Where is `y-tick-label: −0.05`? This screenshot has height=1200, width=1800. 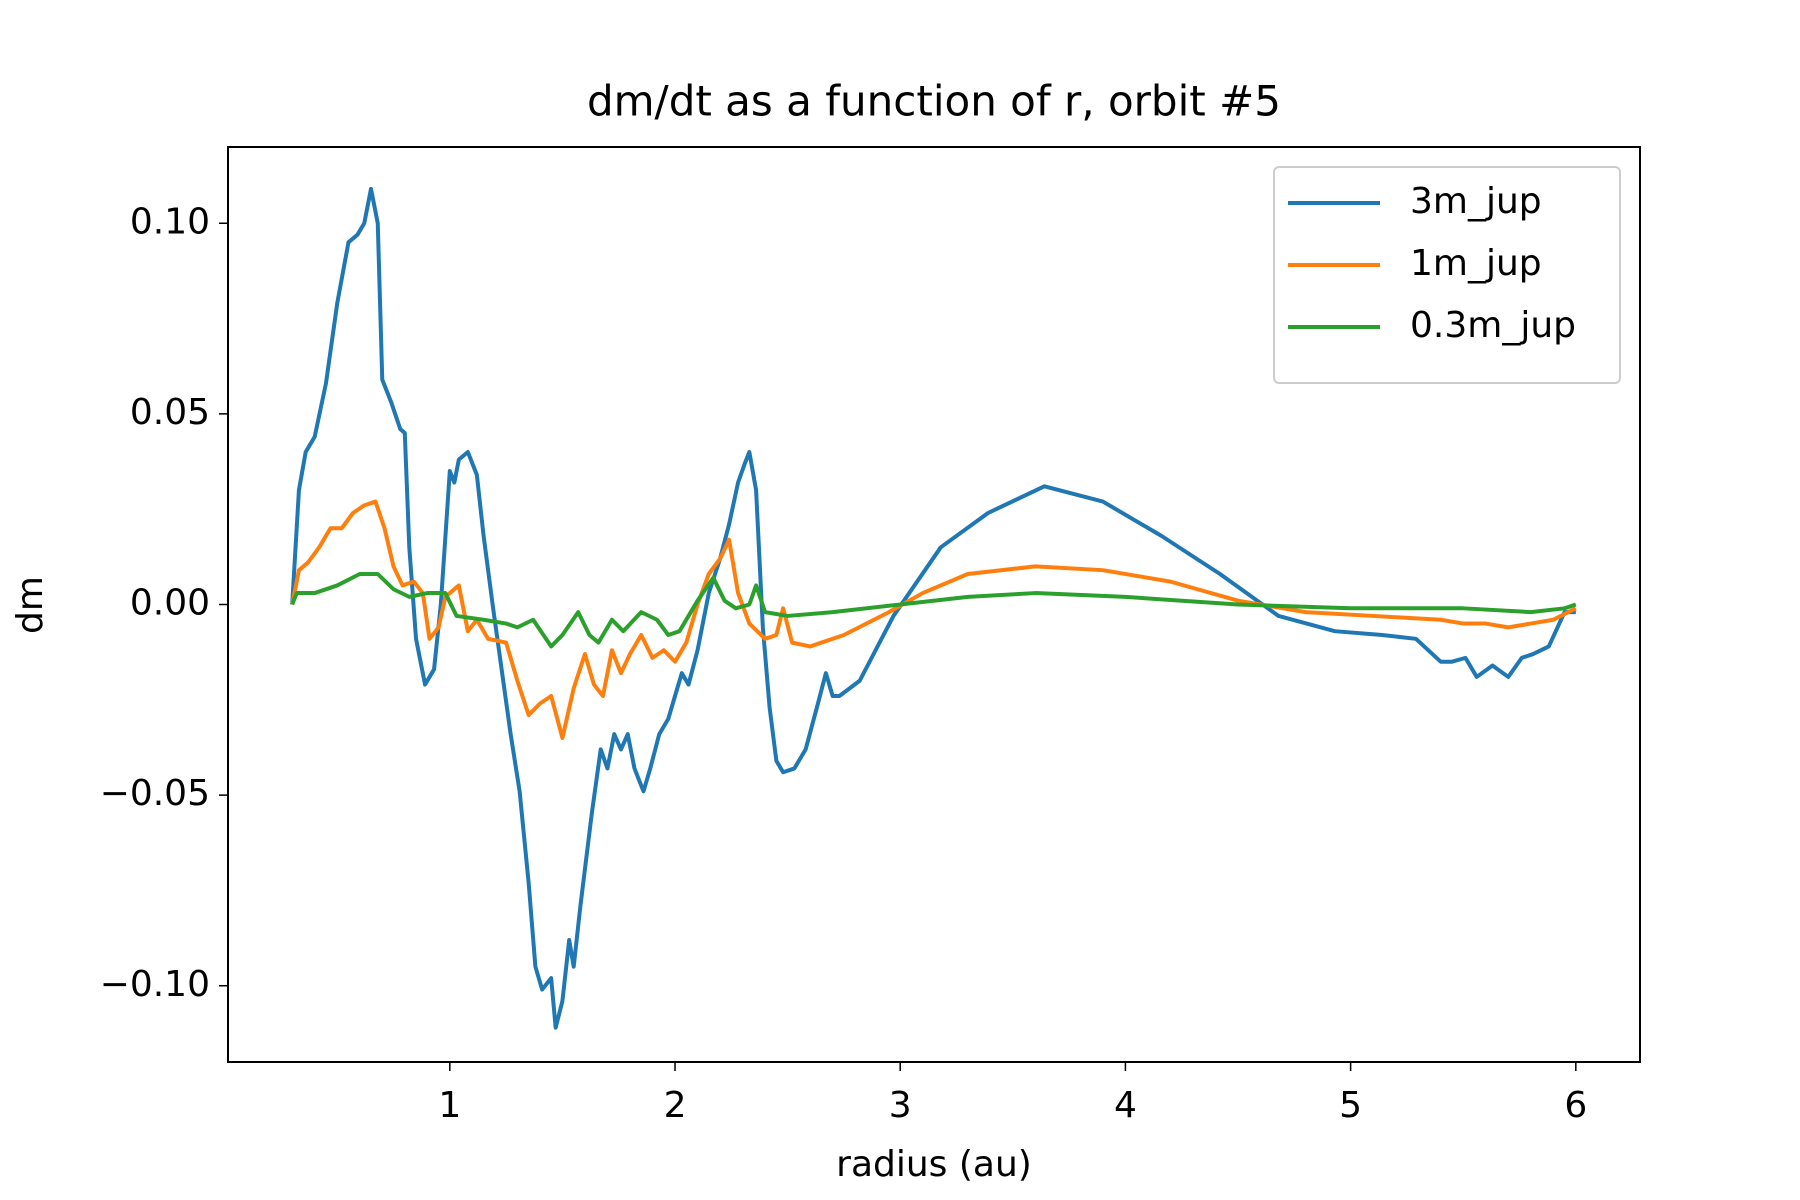
y-tick-label: −0.05 is located at coordinates (155, 793).